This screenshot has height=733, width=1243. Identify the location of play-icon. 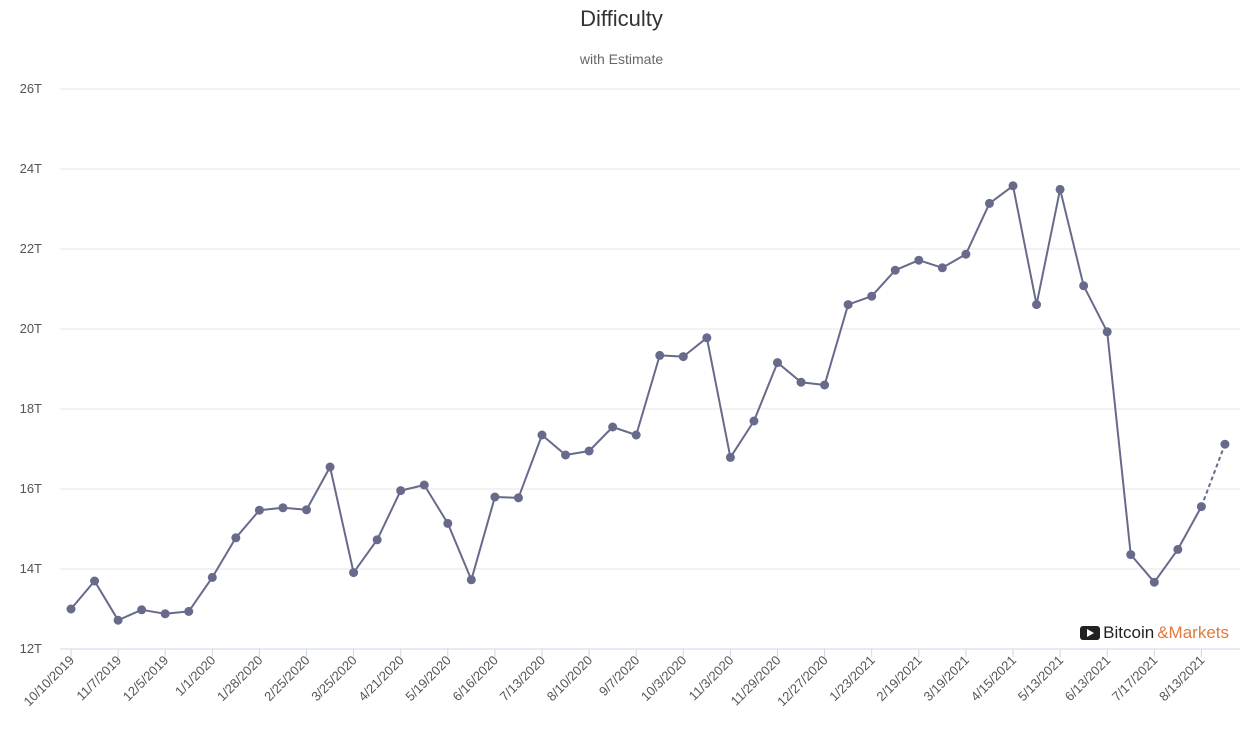
(1090, 633).